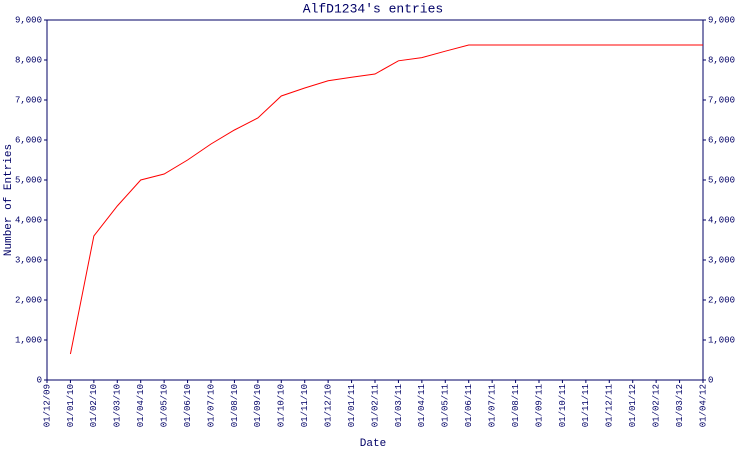  I want to click on x-tick-label: 01/07/11, so click(493, 405).